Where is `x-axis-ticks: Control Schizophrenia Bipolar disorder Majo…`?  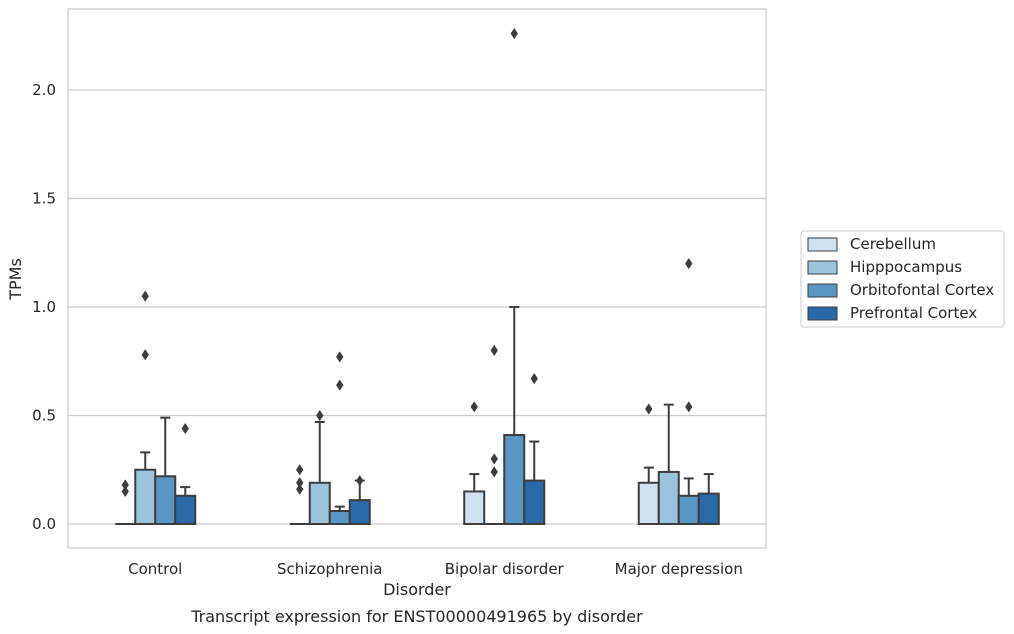 x-axis-ticks: Control Schizophrenia Bipolar disorder Majo… is located at coordinates (435, 569).